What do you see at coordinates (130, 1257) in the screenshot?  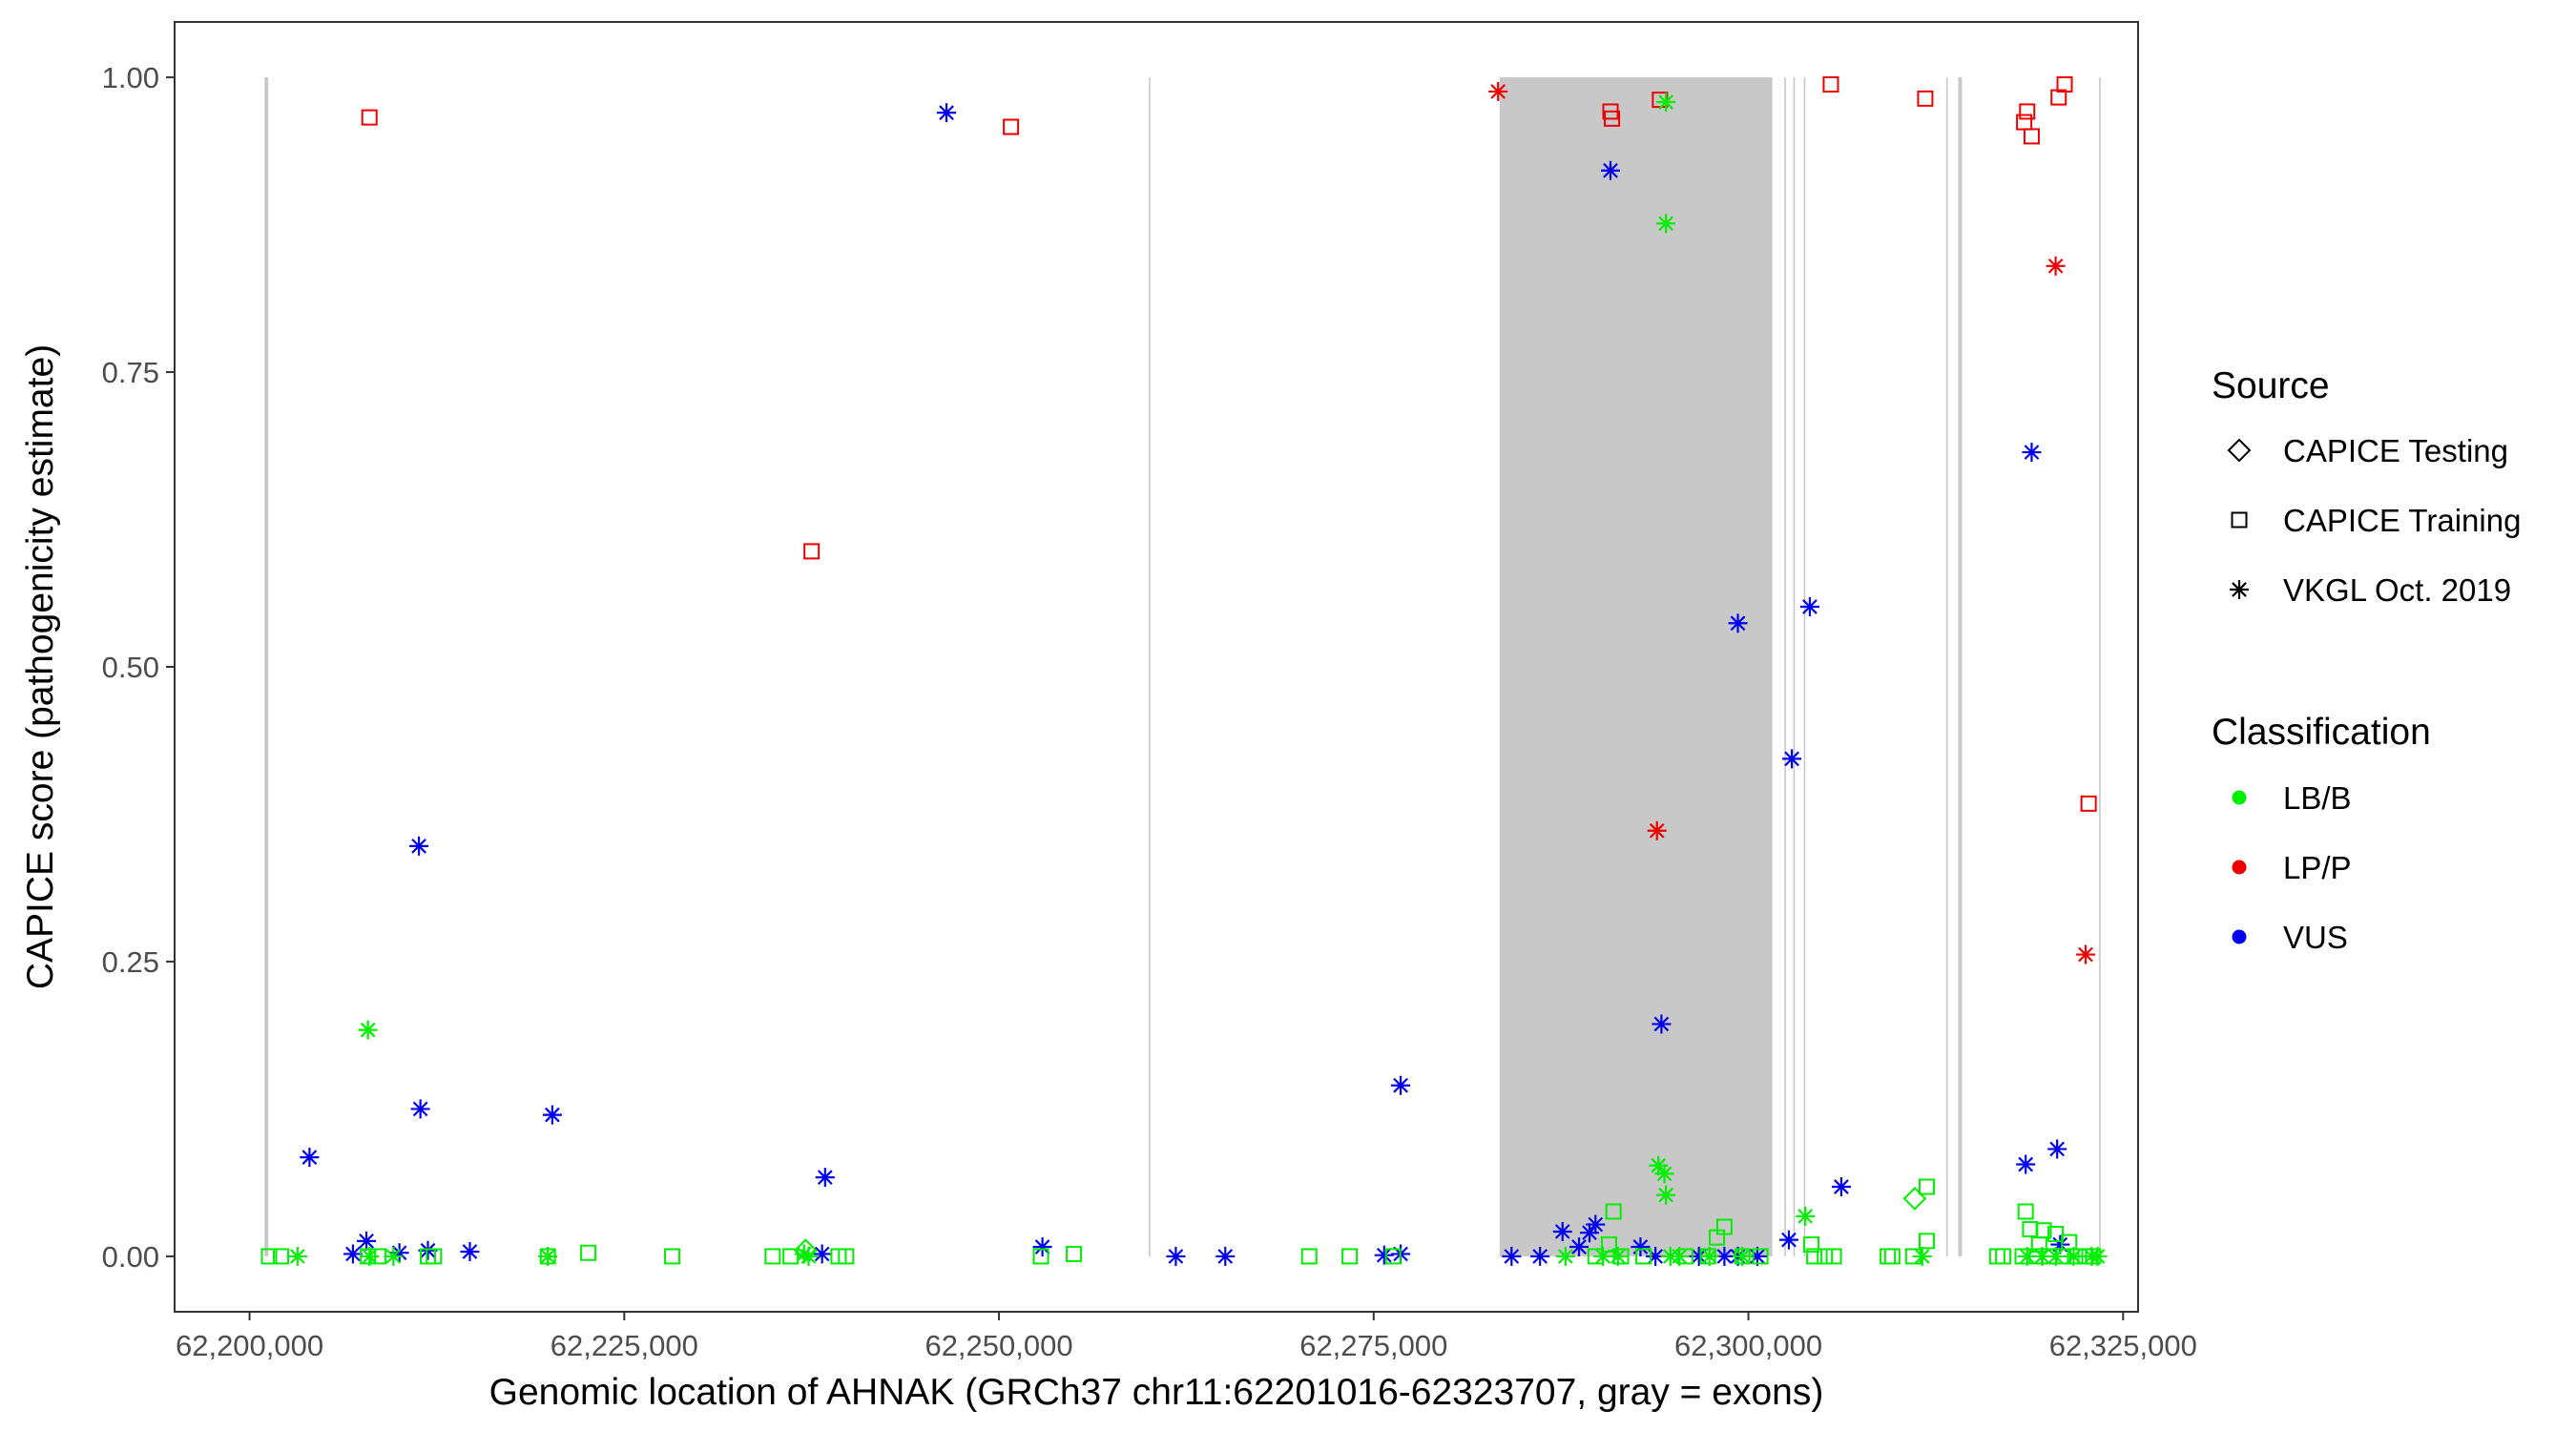 I see `y-tick-label: 0.00` at bounding box center [130, 1257].